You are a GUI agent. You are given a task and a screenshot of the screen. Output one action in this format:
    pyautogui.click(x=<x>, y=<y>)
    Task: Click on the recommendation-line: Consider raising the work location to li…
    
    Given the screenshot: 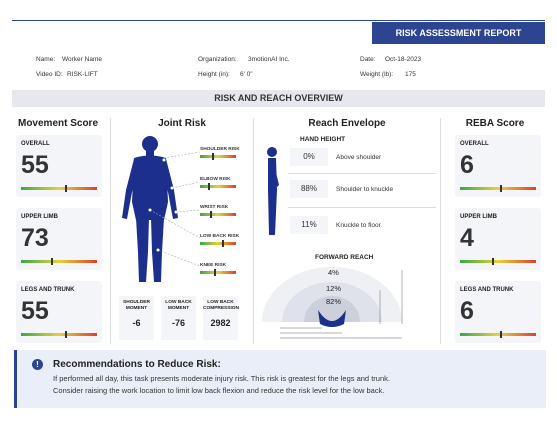 What is the action you would take?
    pyautogui.click(x=219, y=390)
    